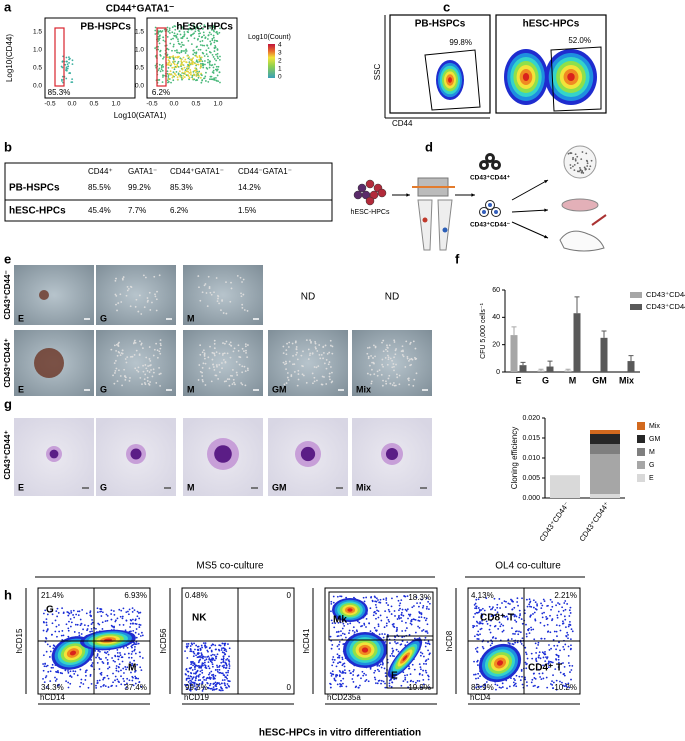  Describe the element at coordinates (179, 210) in the screenshot. I see `table-cell: 6.2%` at that location.